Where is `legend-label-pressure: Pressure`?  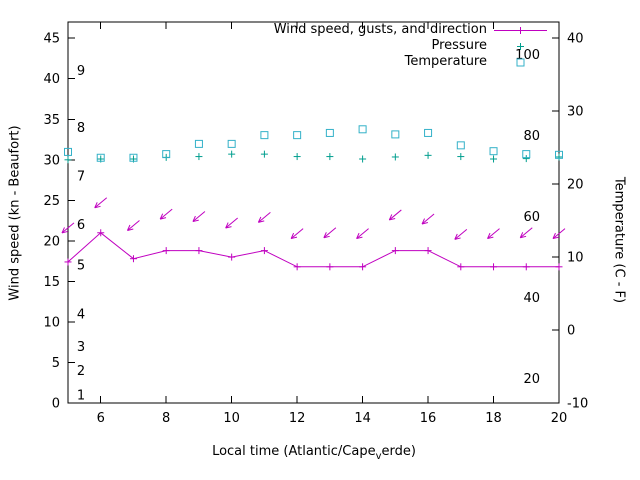 legend-label-pressure: Pressure is located at coordinates (459, 45).